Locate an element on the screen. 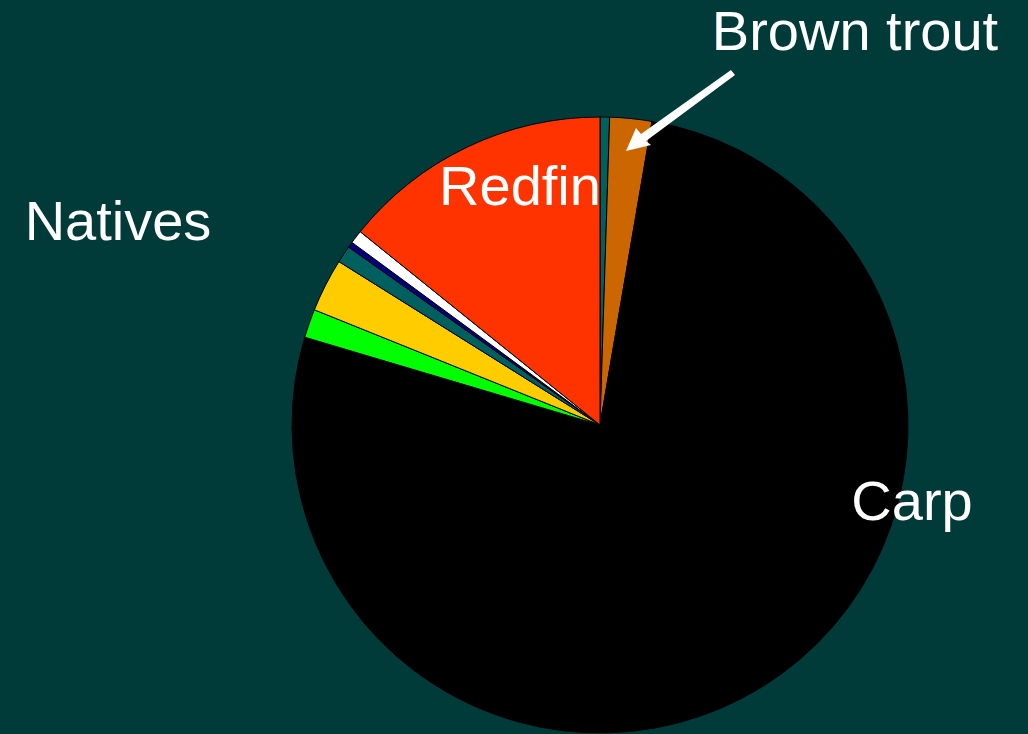  slice-label: Carp is located at coordinates (912, 501).